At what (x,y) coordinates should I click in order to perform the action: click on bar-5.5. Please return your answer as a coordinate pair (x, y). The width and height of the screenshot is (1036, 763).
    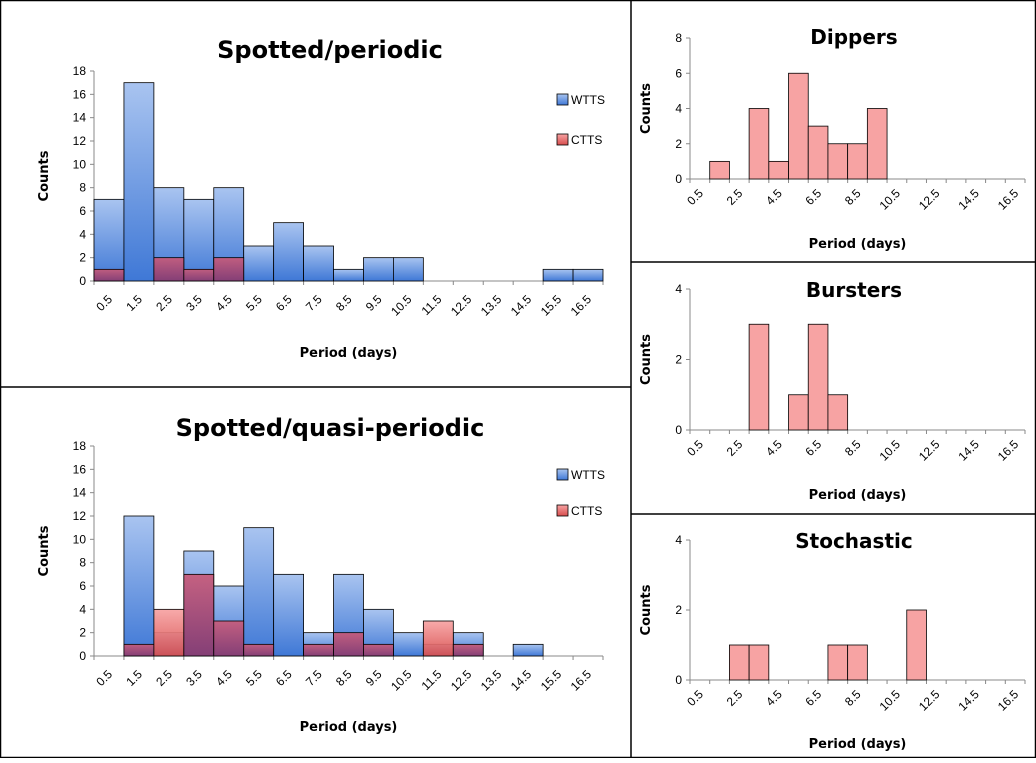
    Looking at the image, I should click on (798, 126).